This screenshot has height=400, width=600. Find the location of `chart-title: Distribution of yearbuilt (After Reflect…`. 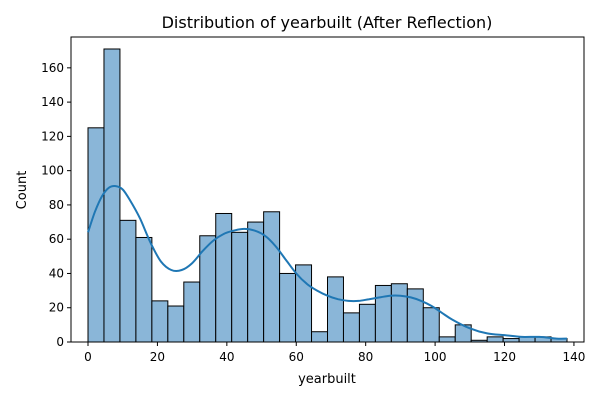

chart-title: Distribution of yearbuilt (After Reflect… is located at coordinates (327, 22).